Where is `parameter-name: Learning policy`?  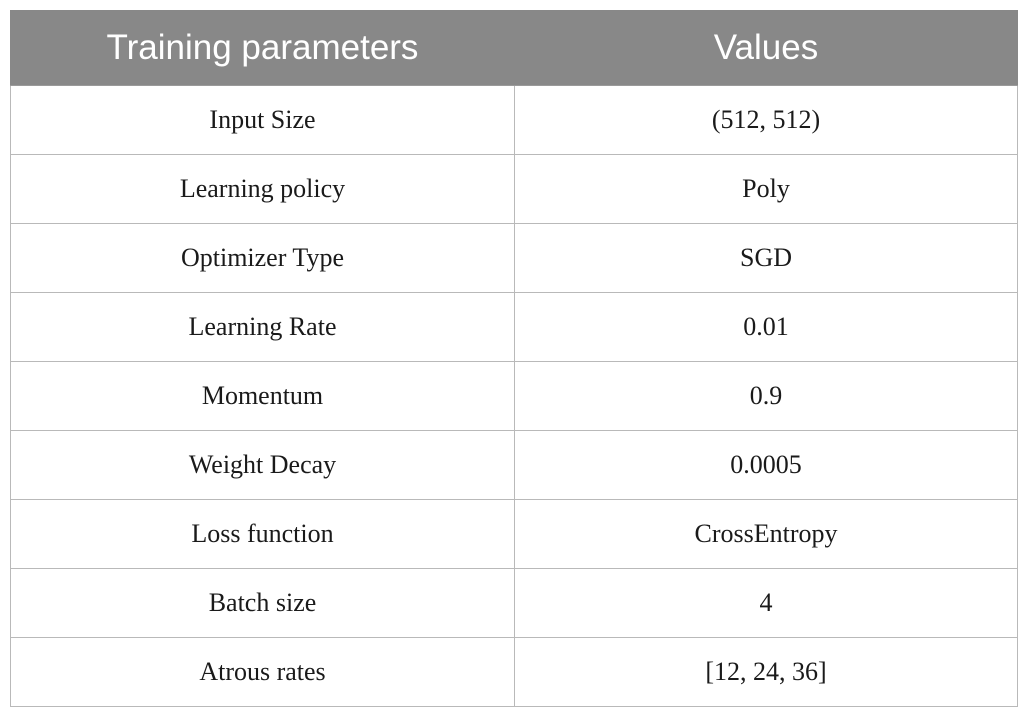
parameter-name: Learning policy is located at coordinates (262, 189).